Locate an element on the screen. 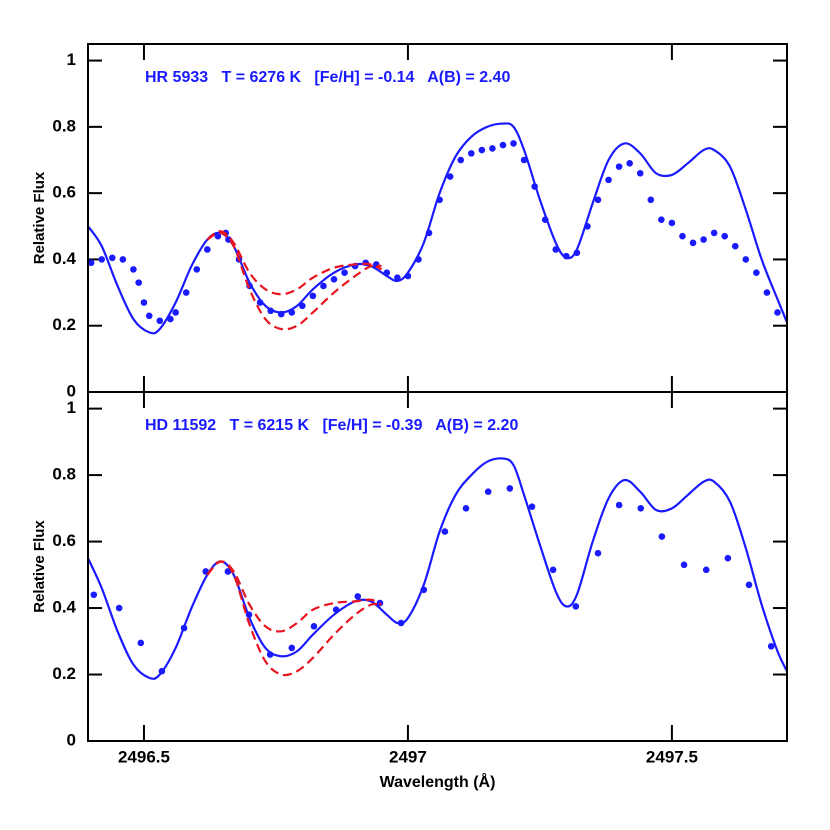 Image resolution: width=830 pixels, height=830 pixels. x-tick-label: 2497 is located at coordinates (408, 756).